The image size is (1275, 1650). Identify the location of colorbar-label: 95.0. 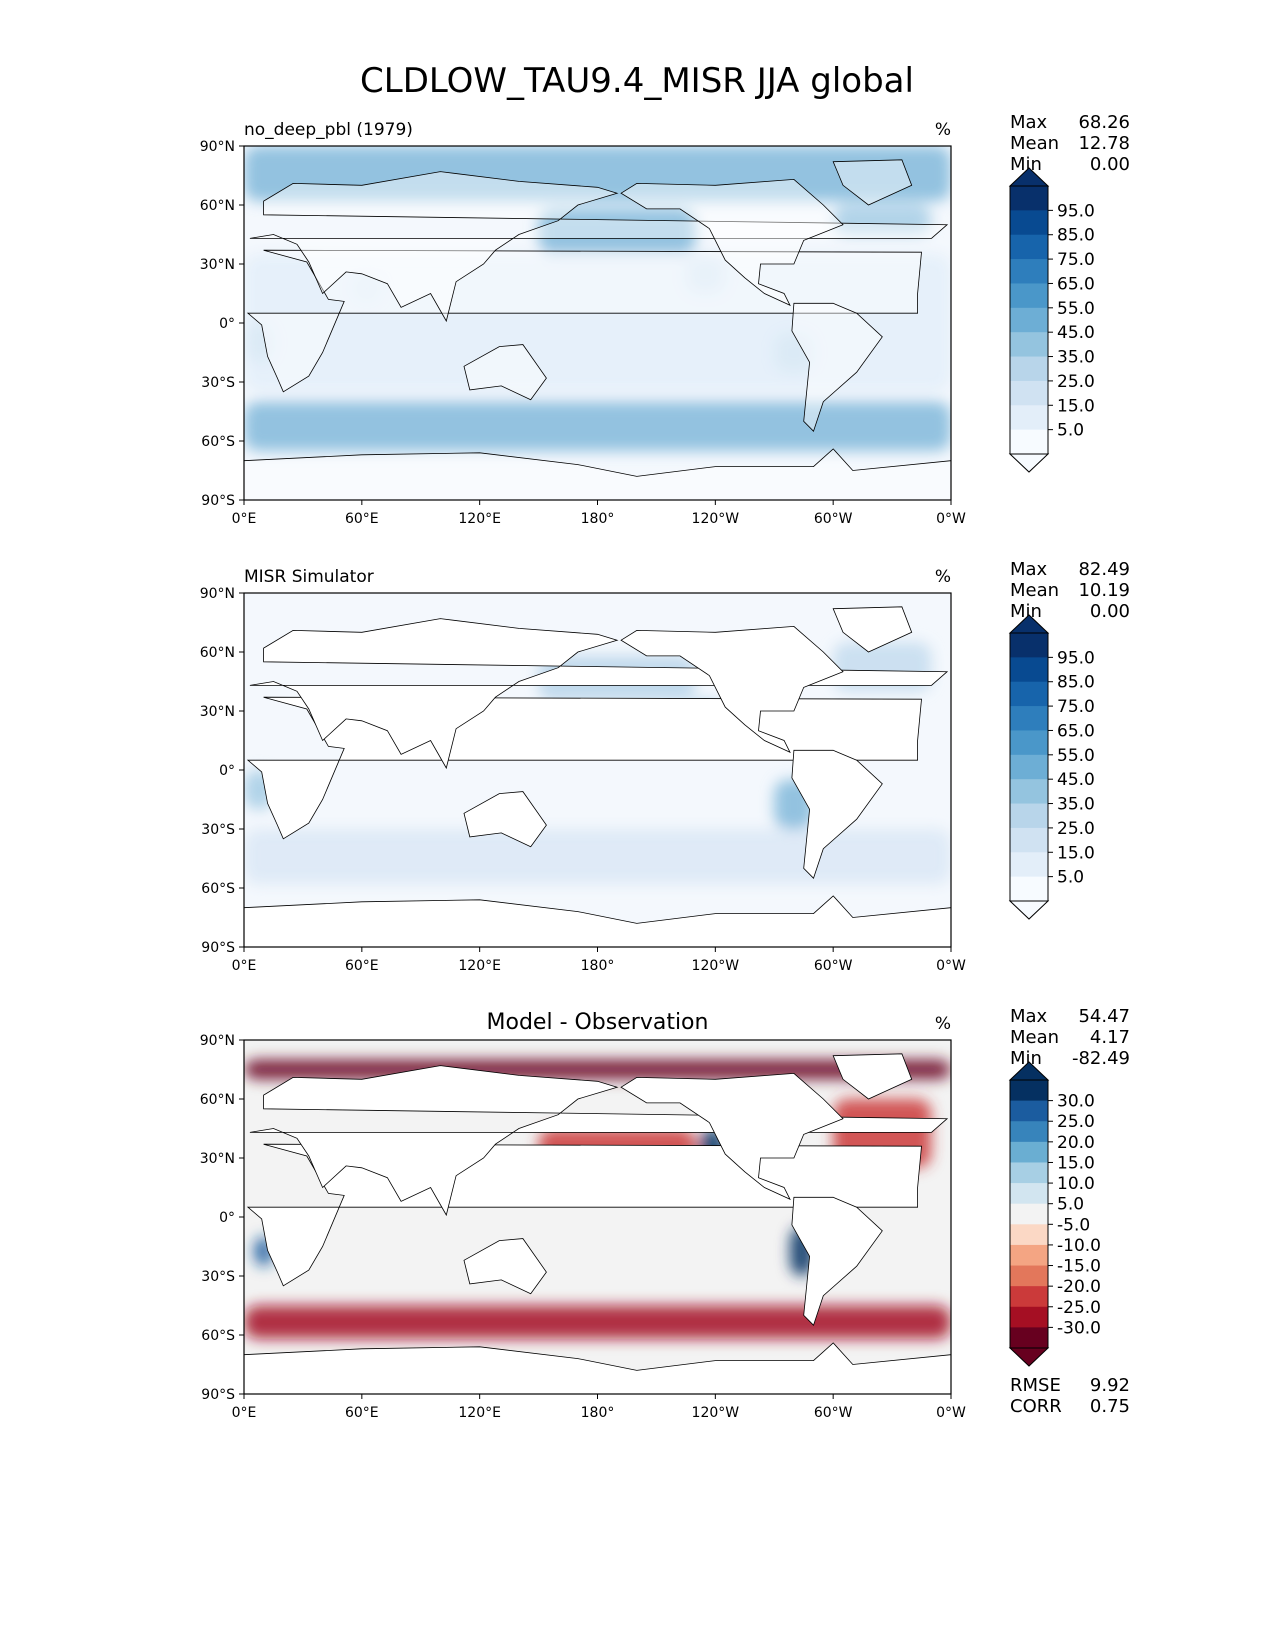
(1076, 211).